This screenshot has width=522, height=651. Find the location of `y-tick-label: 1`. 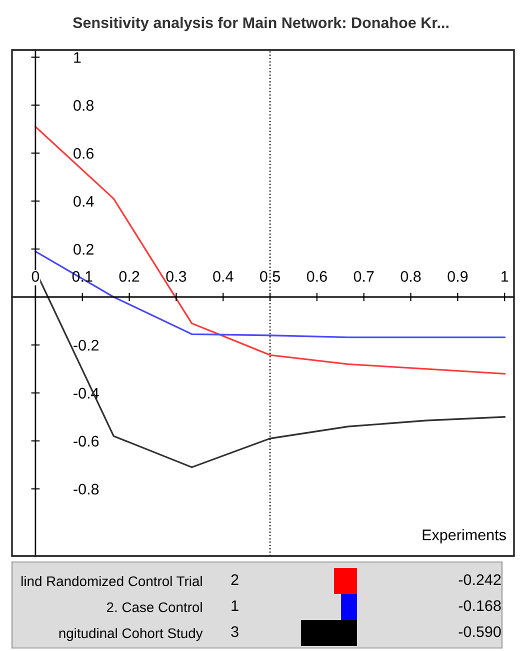

y-tick-label: 1 is located at coordinates (77, 57).